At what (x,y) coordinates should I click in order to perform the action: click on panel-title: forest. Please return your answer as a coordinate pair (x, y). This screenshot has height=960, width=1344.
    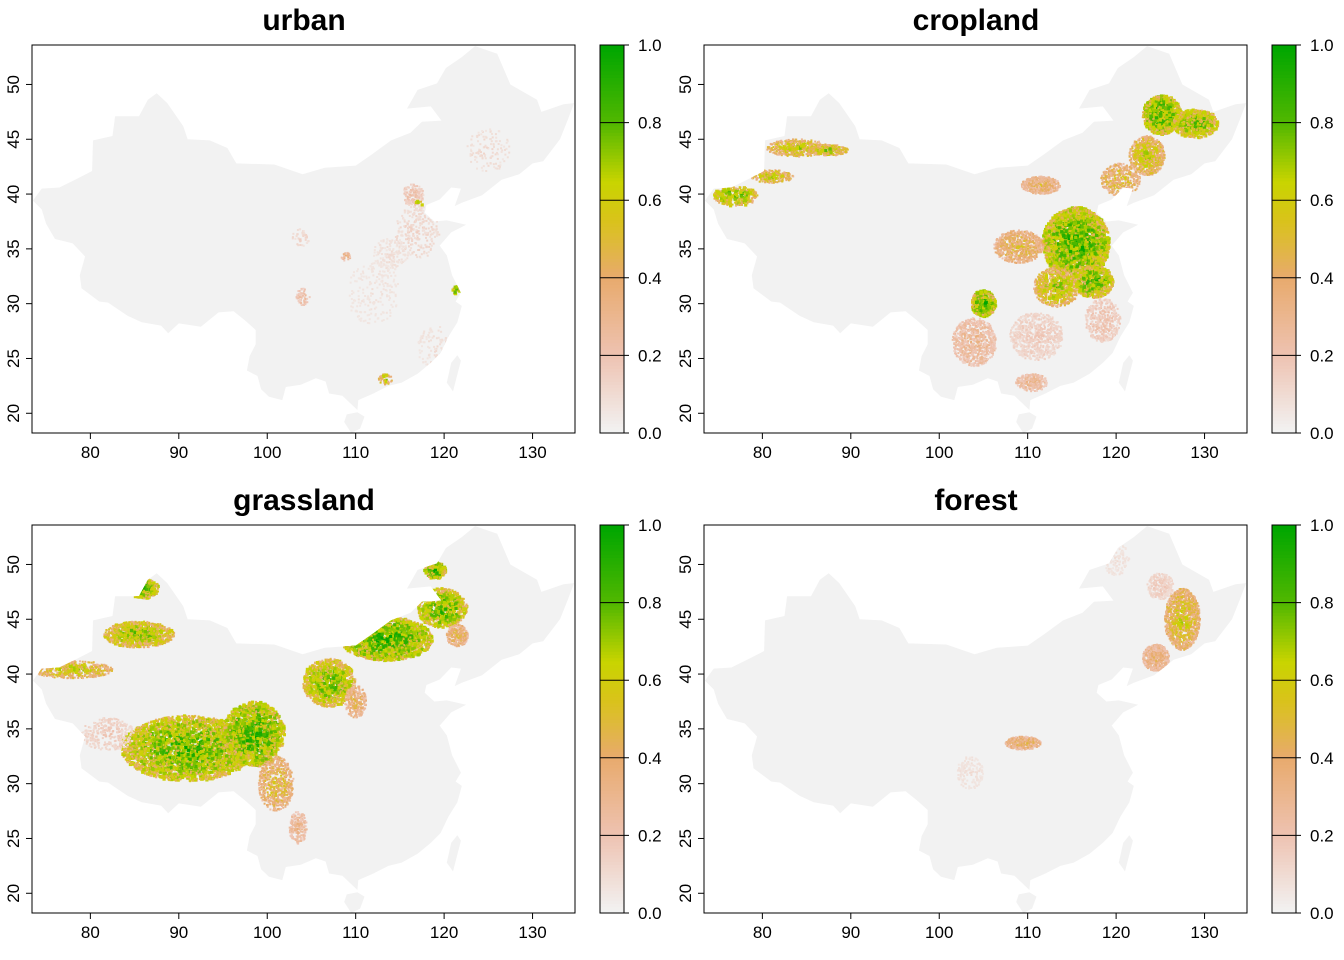
    Looking at the image, I should click on (975, 500).